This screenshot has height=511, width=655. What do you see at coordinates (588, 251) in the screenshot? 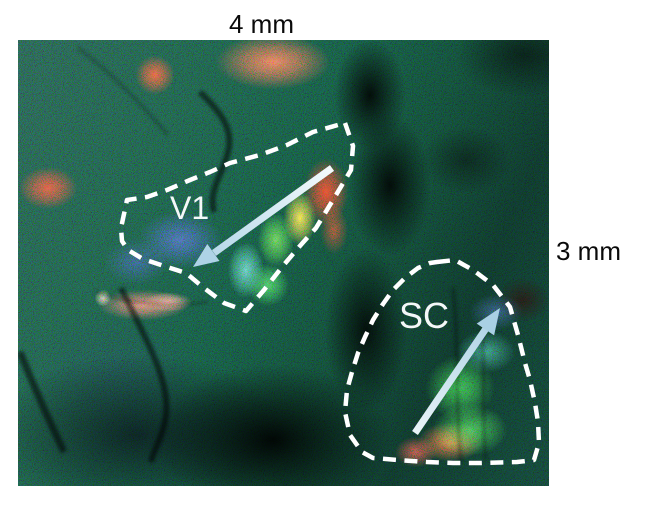
I see `scale-label-right: 3 mm` at bounding box center [588, 251].